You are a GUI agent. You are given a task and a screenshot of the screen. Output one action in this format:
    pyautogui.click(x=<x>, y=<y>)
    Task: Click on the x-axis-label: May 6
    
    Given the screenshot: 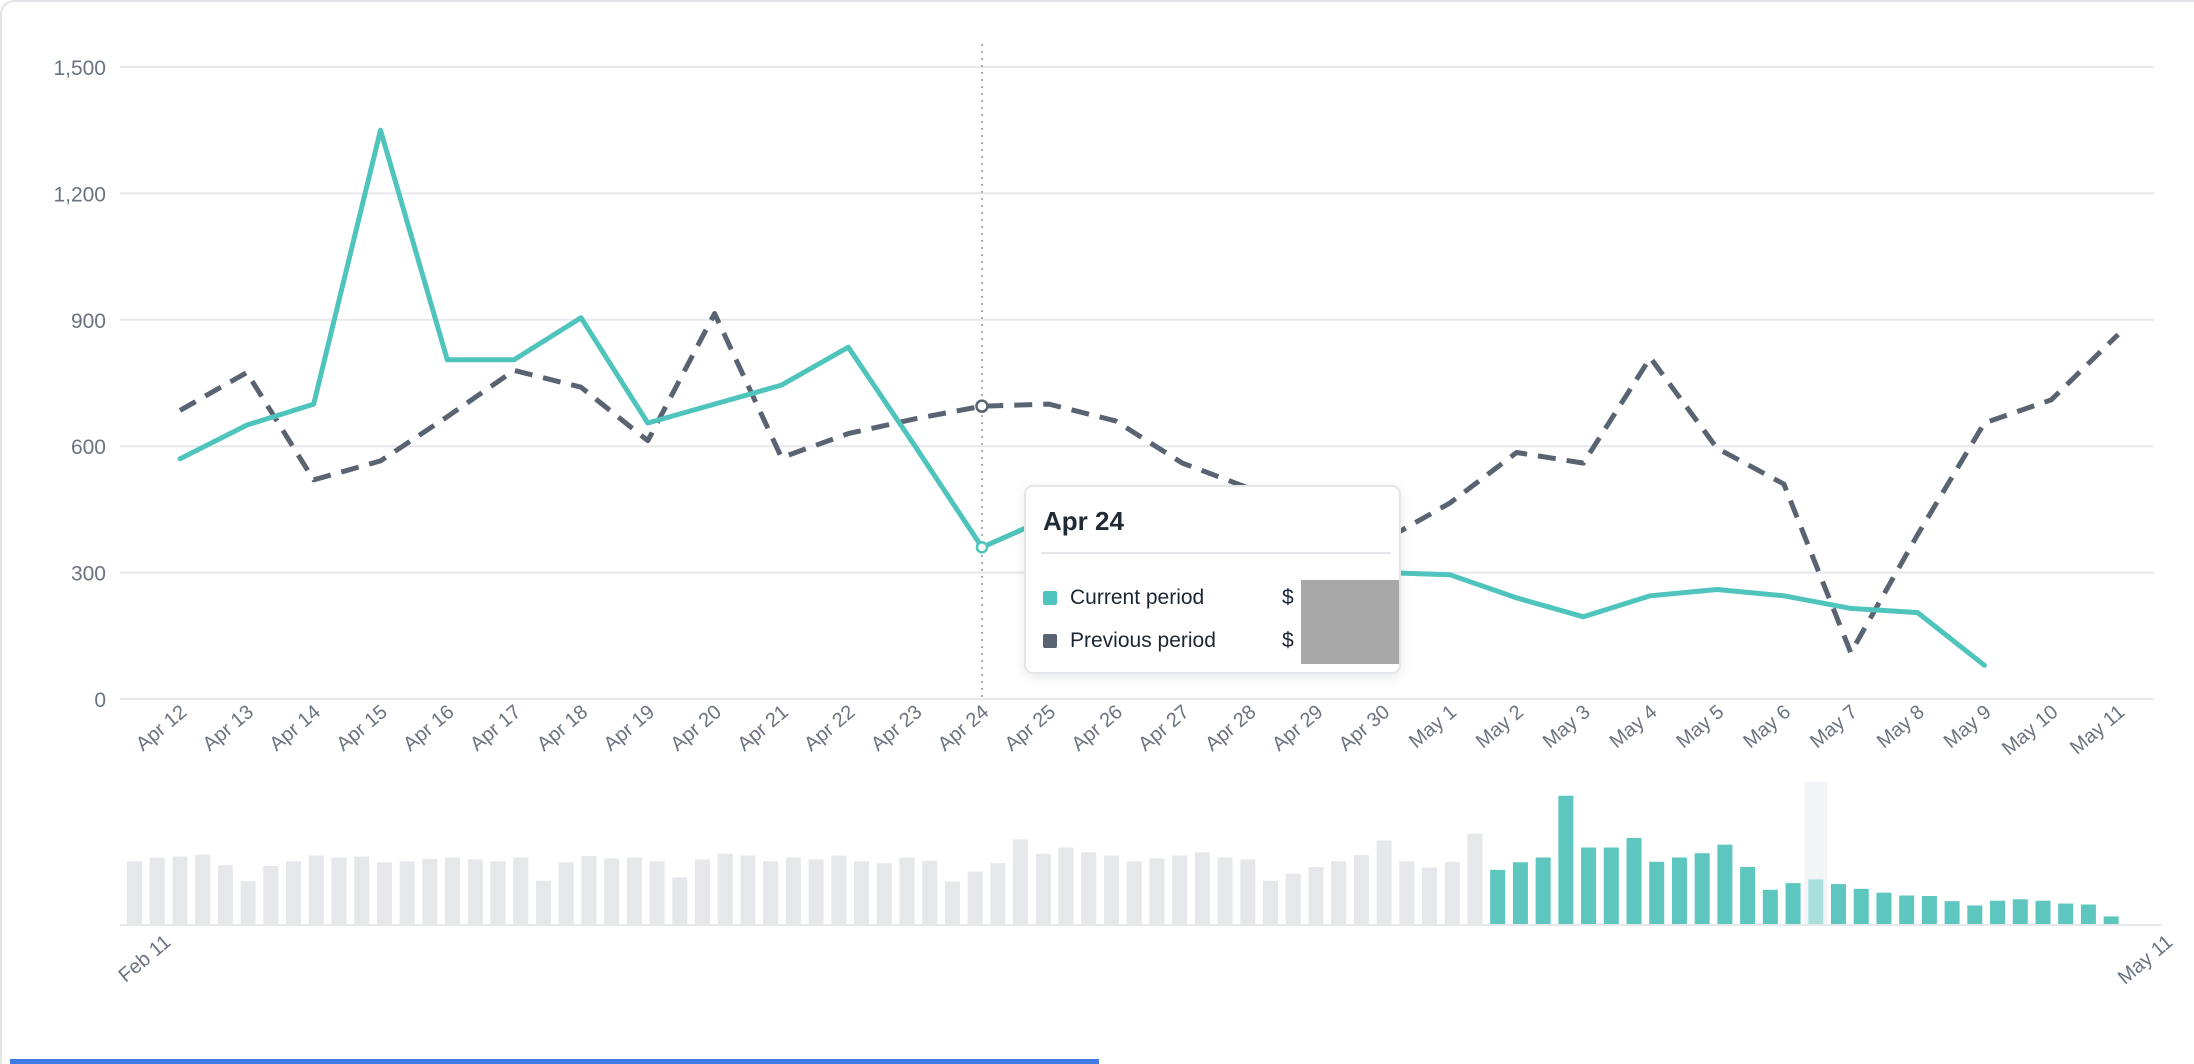 What is the action you would take?
    pyautogui.click(x=1767, y=727)
    